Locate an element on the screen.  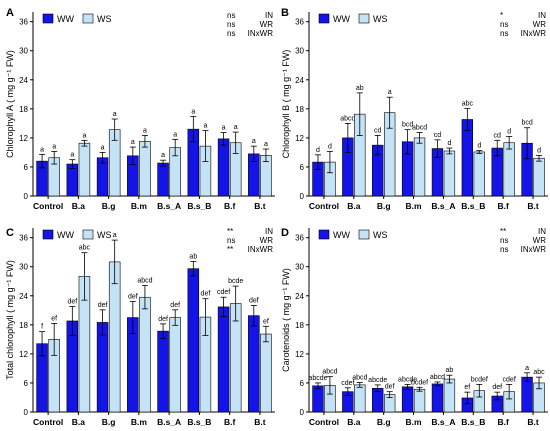
panel-label: B is located at coordinates (285, 13).